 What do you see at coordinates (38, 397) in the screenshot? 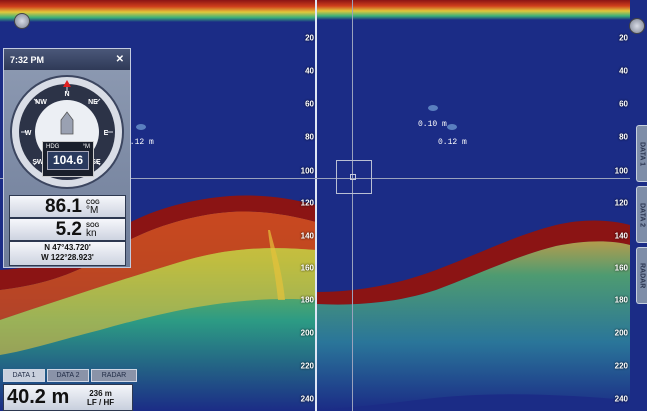
I see `depth-value: 40.2 m` at bounding box center [38, 397].